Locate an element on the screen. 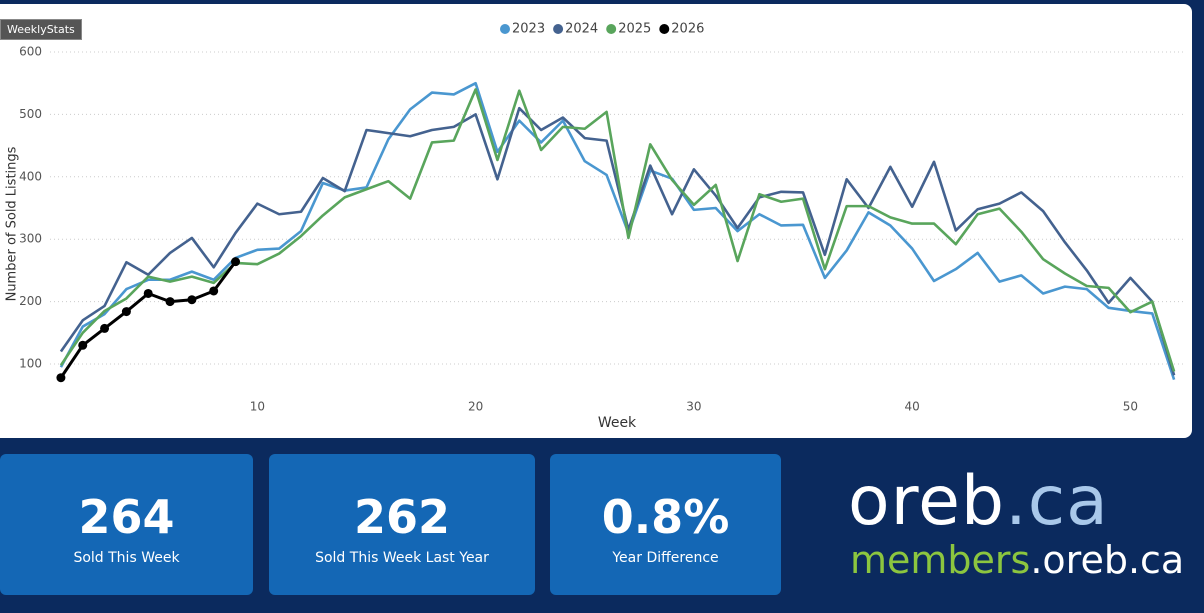 The width and height of the screenshot is (1204, 613). kpi-value: 0.8% is located at coordinates (665, 517).